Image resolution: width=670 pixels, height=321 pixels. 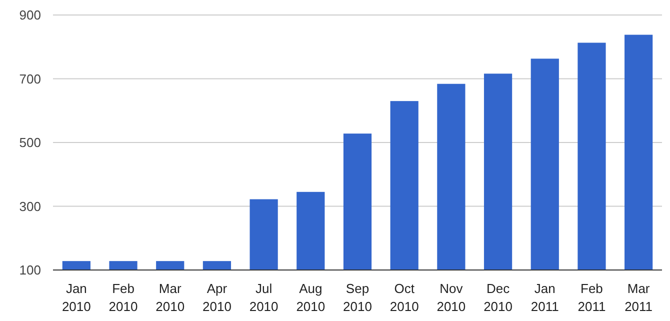 I want to click on x-tick-label: Jan 2010, so click(x=76, y=297).